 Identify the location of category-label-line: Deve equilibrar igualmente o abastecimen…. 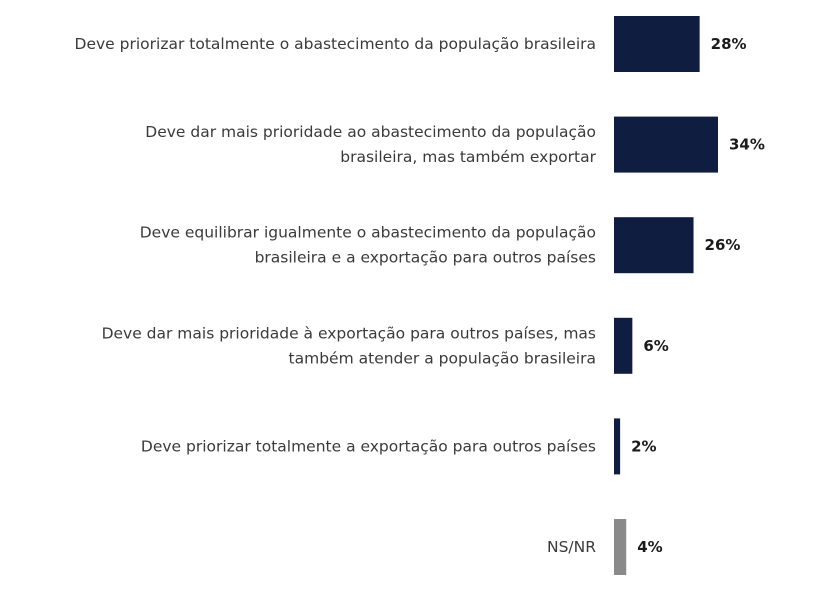
(368, 233).